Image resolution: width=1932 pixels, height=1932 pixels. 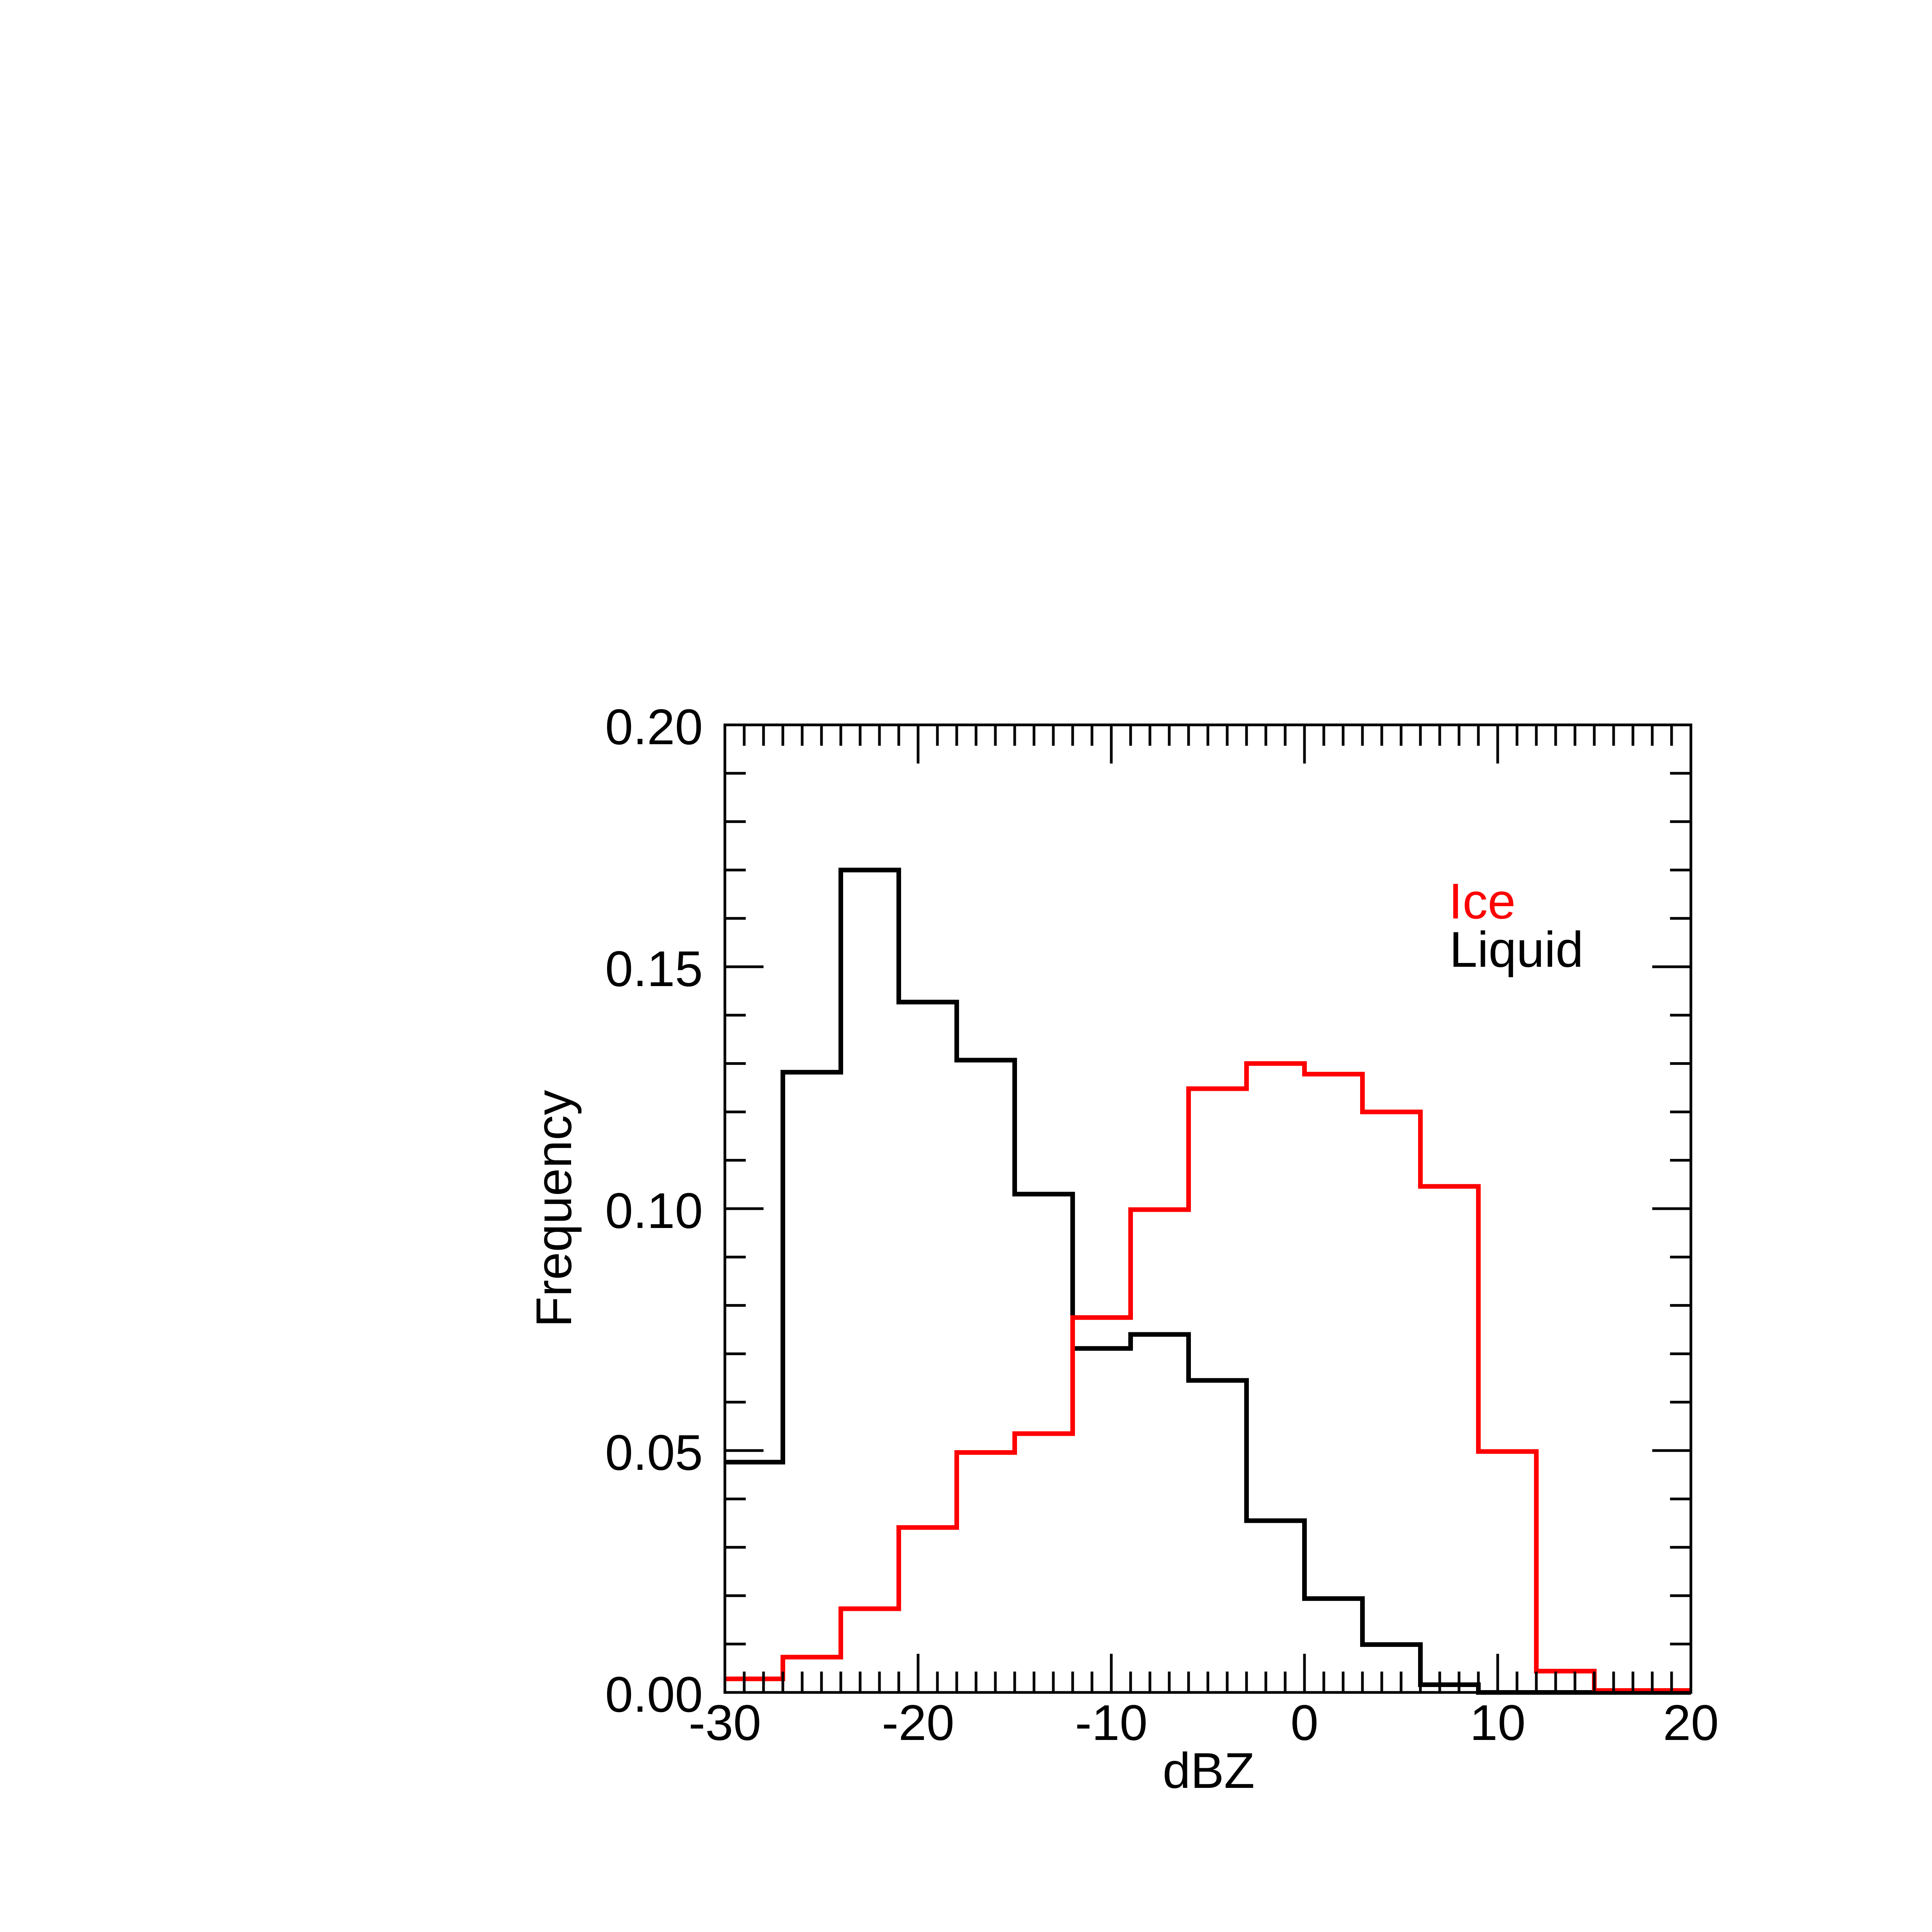 I want to click on svg-text: dBZ, so click(x=1209, y=1771).